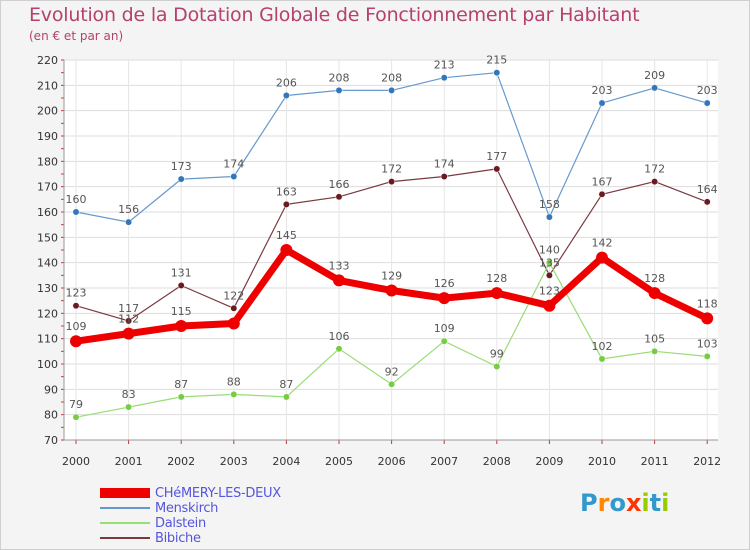 Image resolution: width=750 pixels, height=550 pixels. Describe the element at coordinates (76, 404) in the screenshot. I see `data-label: 79` at that location.